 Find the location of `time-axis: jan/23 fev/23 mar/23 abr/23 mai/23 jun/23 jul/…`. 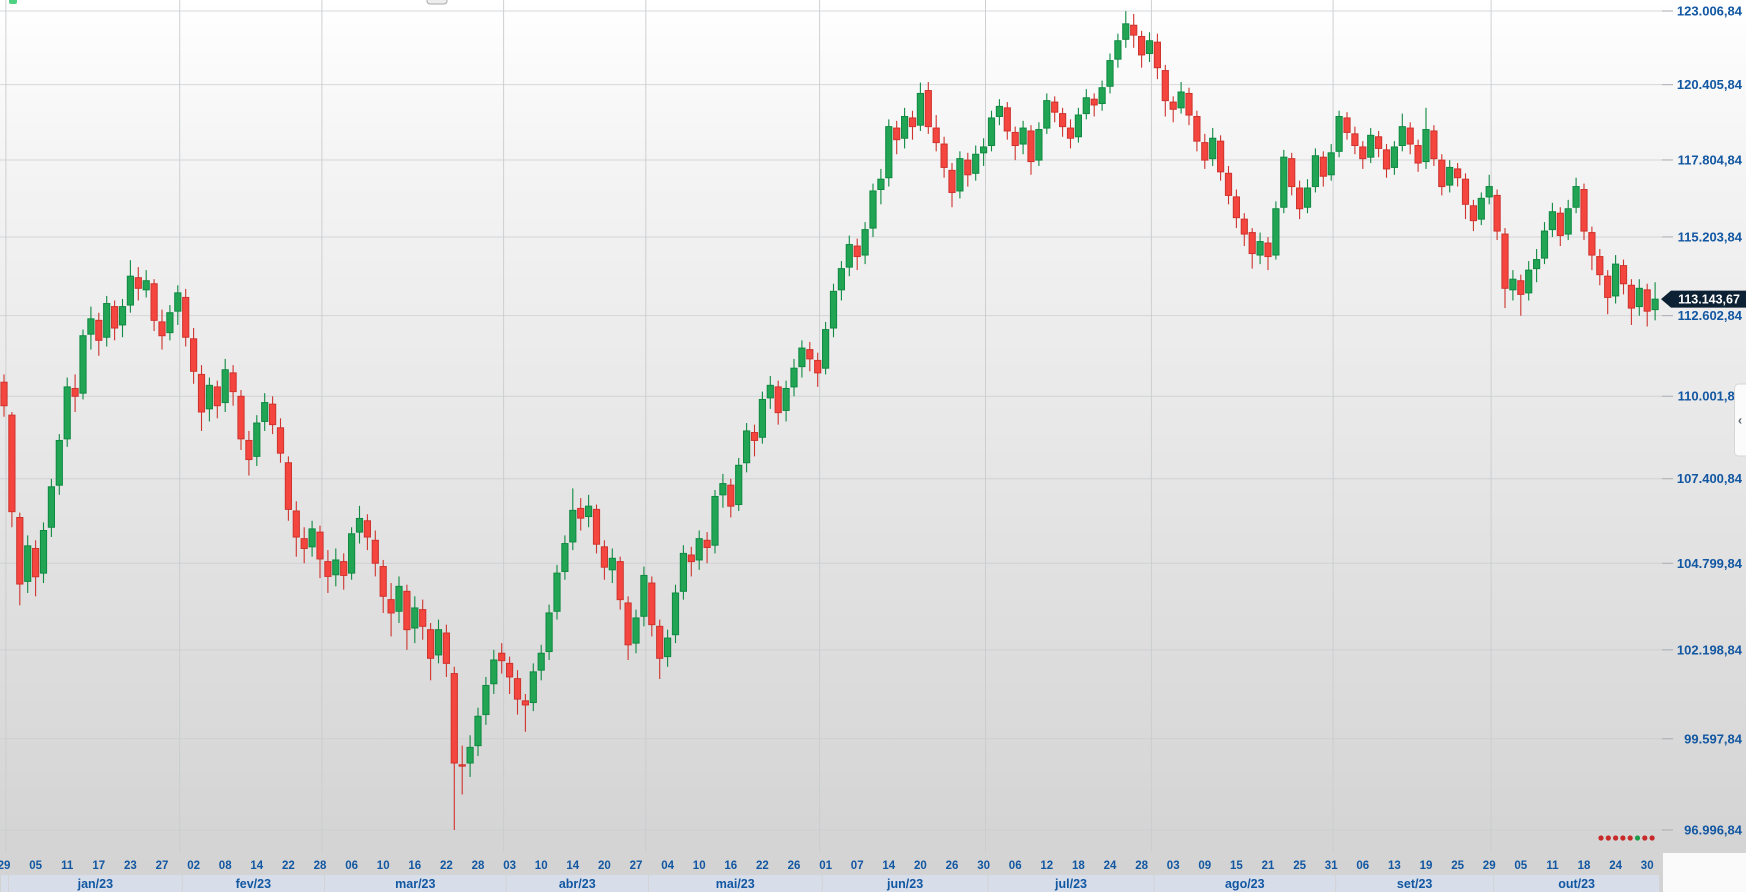

time-axis: jan/23 fev/23 mar/23 abr/23 mai/23 jun/23 jul/… is located at coordinates (830, 876).